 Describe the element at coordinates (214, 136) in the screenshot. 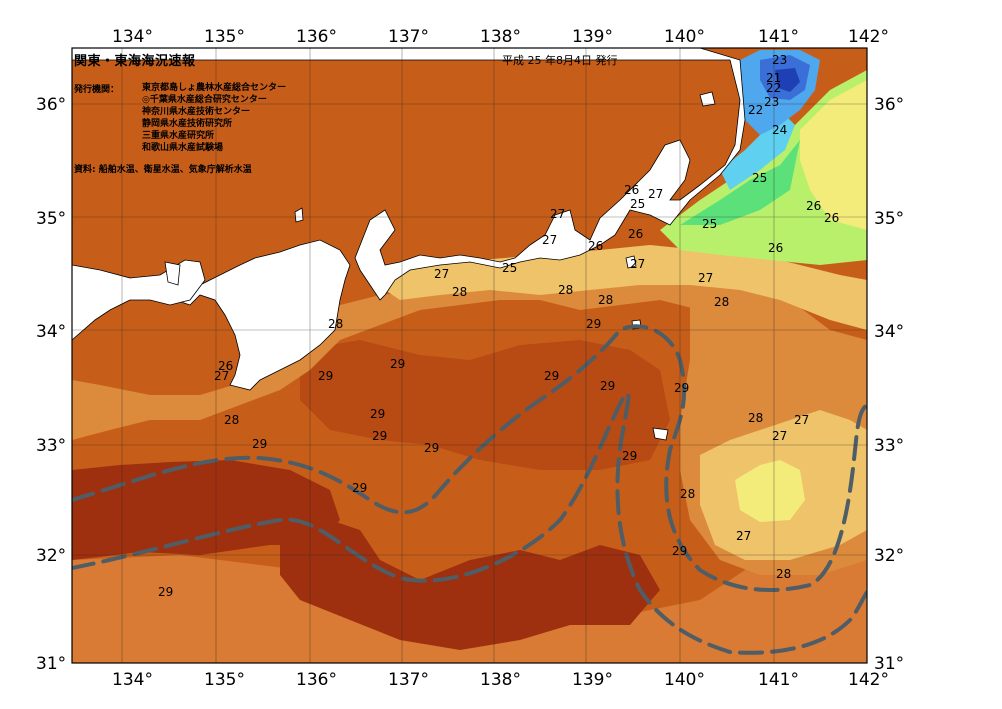

I see `issuer-item: 三重県水産研究所` at that location.